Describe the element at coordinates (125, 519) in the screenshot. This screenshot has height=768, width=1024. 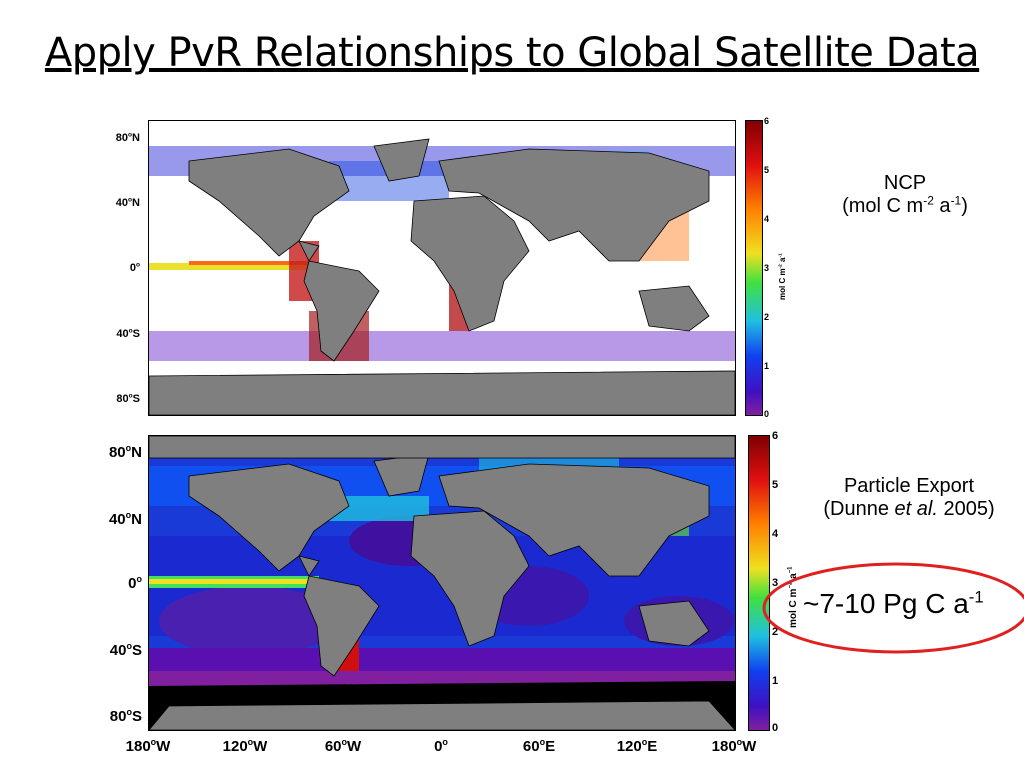
I see `export-lat-label-40n: 40oN` at that location.